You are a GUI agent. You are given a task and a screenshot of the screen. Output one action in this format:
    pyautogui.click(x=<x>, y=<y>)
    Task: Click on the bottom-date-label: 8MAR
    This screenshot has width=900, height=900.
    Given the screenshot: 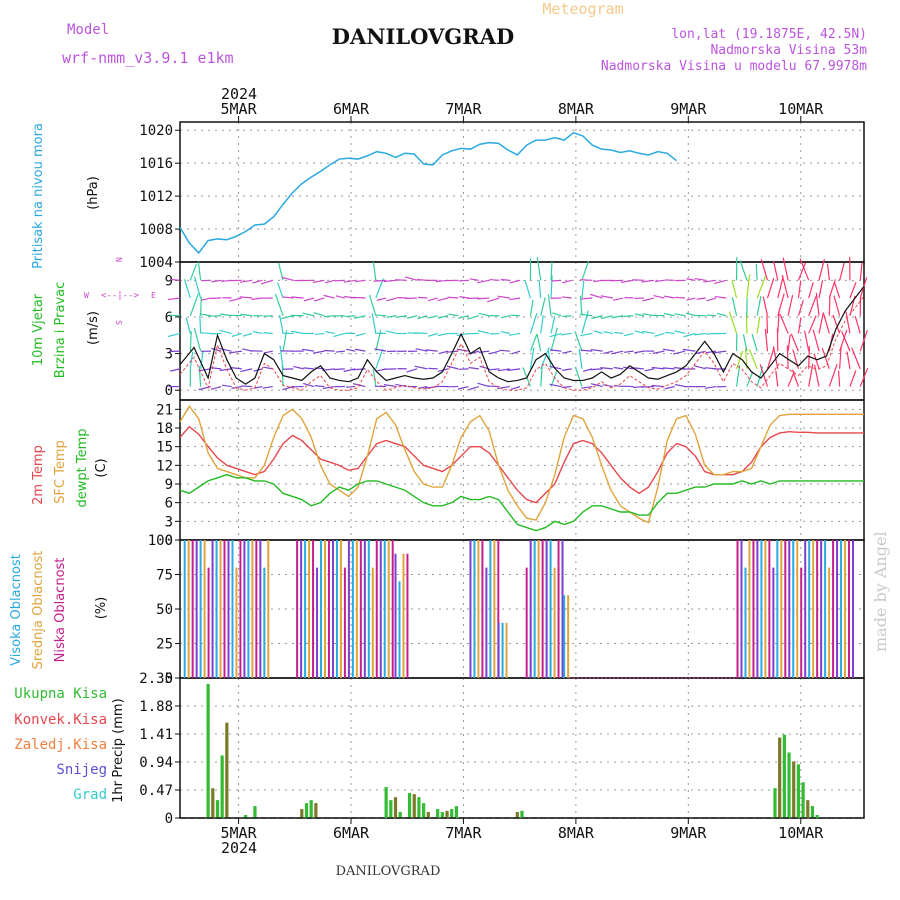 What is the action you would take?
    pyautogui.click(x=576, y=833)
    